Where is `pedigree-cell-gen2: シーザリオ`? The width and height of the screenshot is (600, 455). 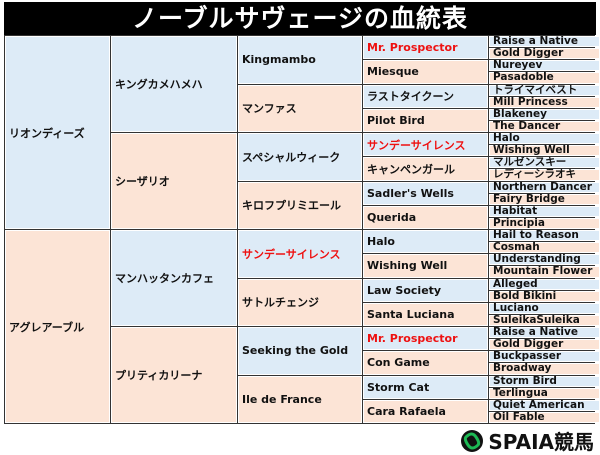 pedigree-cell-gen2: シーザリオ is located at coordinates (174, 181).